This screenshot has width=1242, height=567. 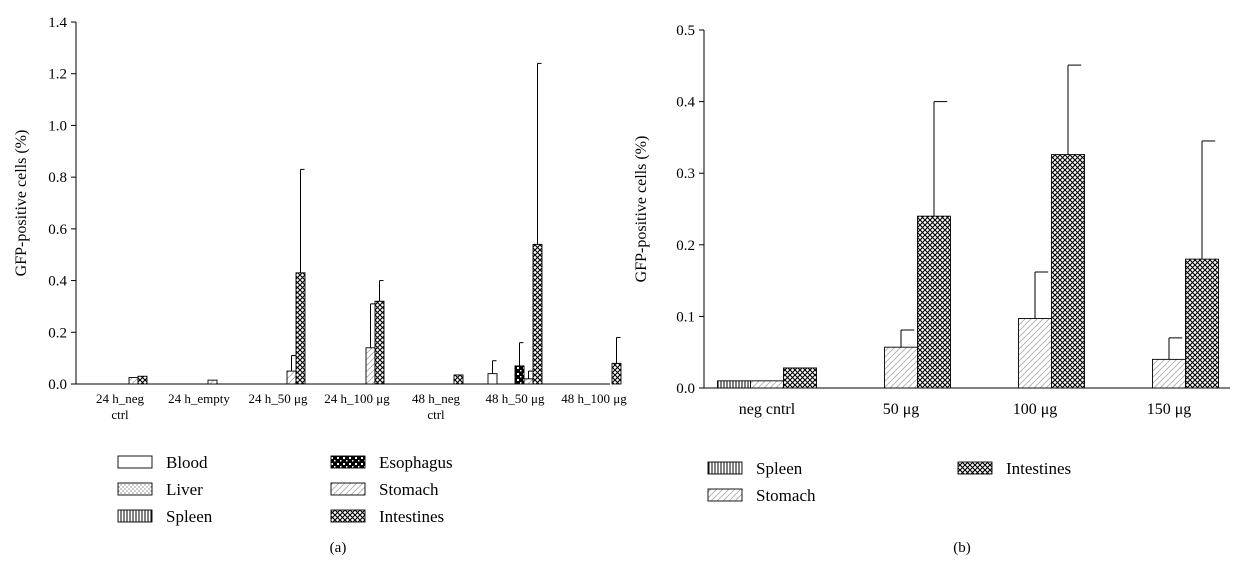 I want to click on x-tick-label: 100 μg, so click(x=1035, y=409).